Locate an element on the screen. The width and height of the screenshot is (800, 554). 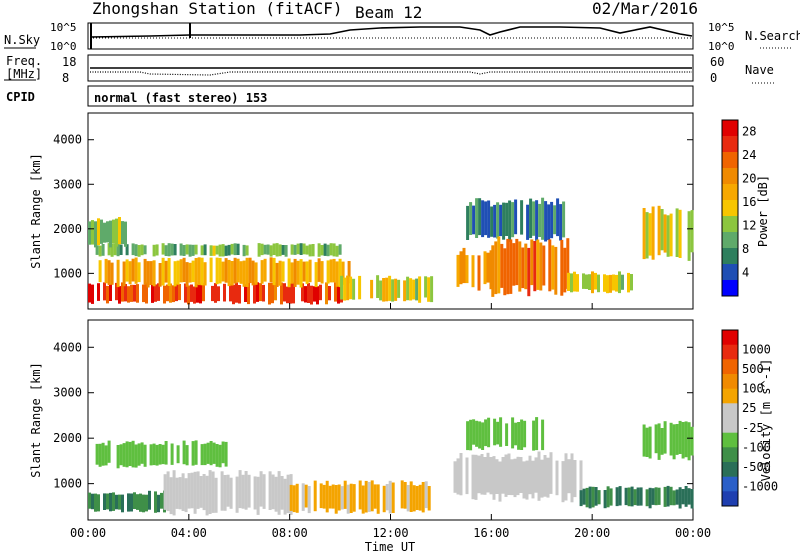
power-colorbar-tick: 24 is located at coordinates (749, 155).